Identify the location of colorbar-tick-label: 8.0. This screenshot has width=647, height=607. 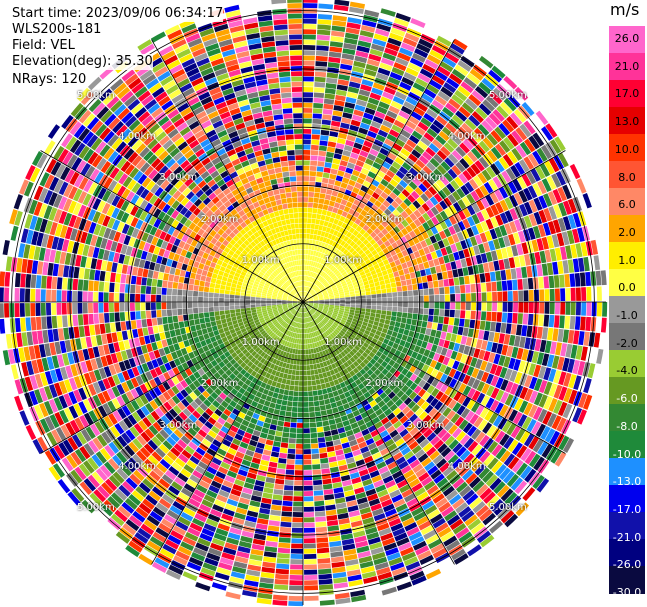
(627, 177).